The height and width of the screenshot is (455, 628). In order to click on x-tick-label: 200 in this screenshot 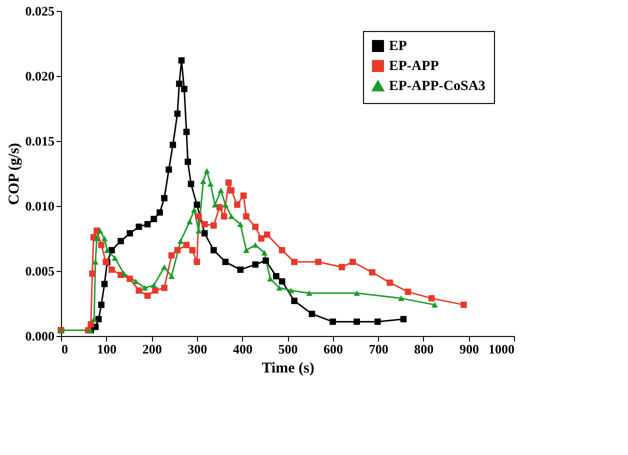, I will do `click(152, 349)`.